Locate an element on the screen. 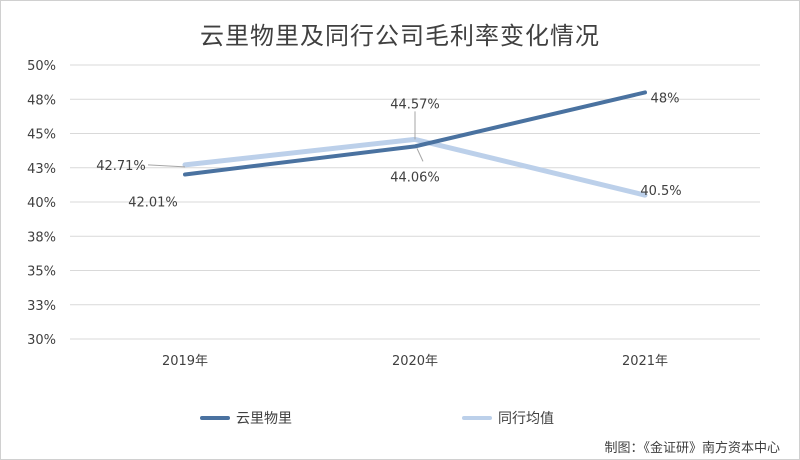  y-tick-label: 40% is located at coordinates (41, 203).